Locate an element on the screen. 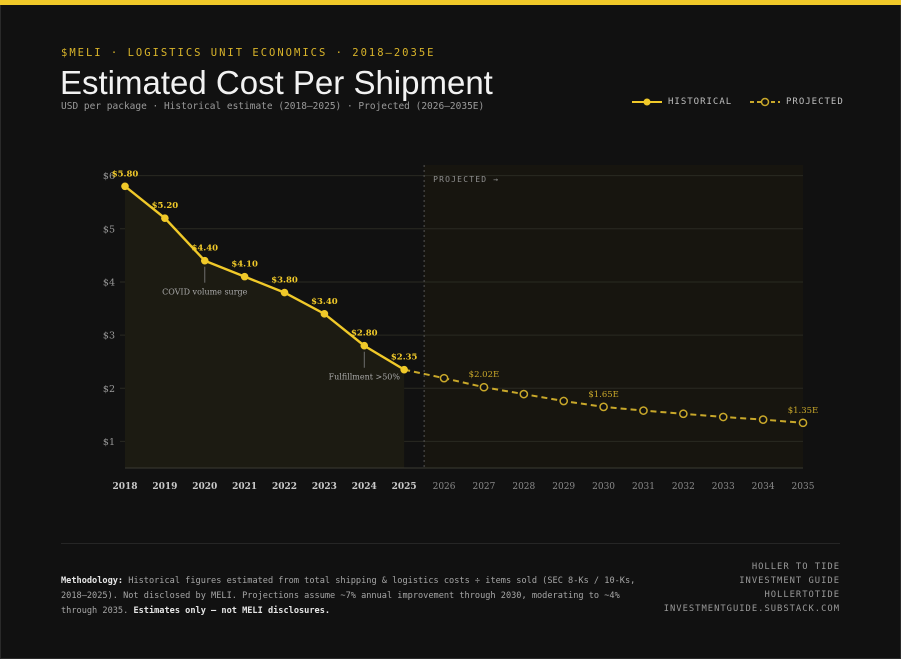 This screenshot has height=659, width=901. y-tick-label: $5 is located at coordinates (109, 229).